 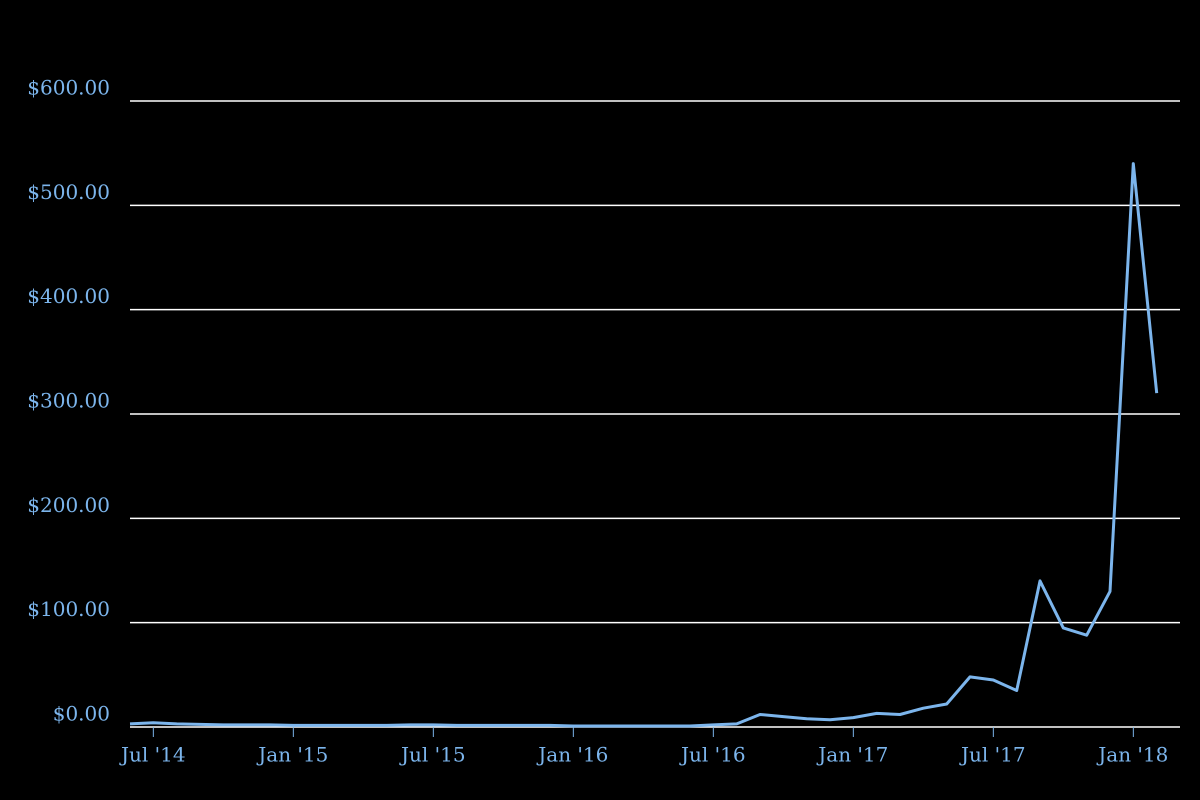 I want to click on y-tick-label: $200.00, so click(x=68, y=505).